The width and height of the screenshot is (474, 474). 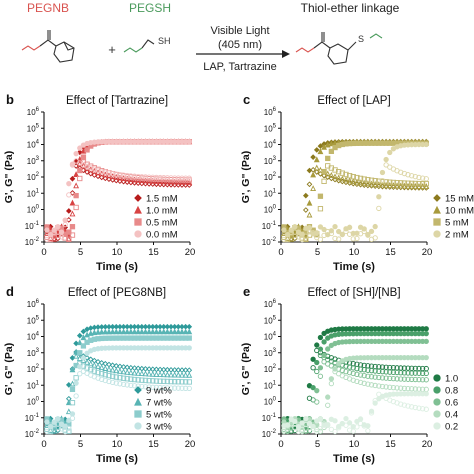 I want to click on arrow-top-label: Visible Light, so click(x=239, y=31).